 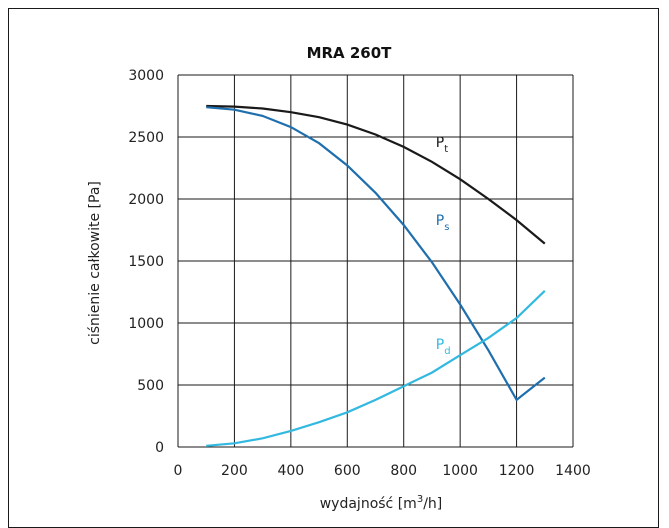 What do you see at coordinates (368, 504) in the screenshot?
I see `x-axis-label-main: wydajność [m` at bounding box center [368, 504].